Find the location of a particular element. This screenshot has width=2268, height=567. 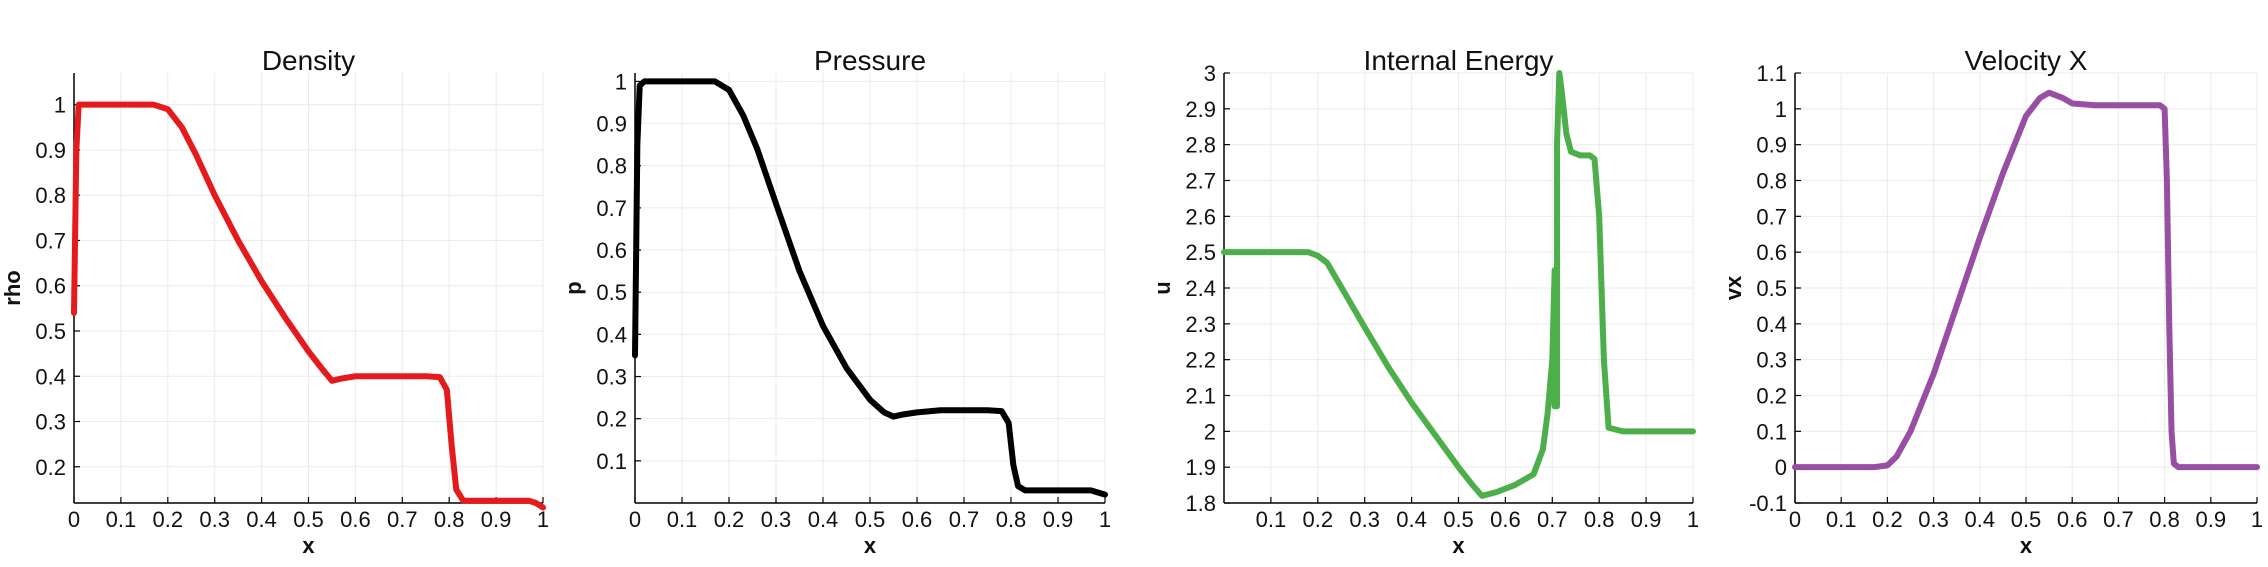

y-tick-label: 2.8 is located at coordinates (1200, 145).